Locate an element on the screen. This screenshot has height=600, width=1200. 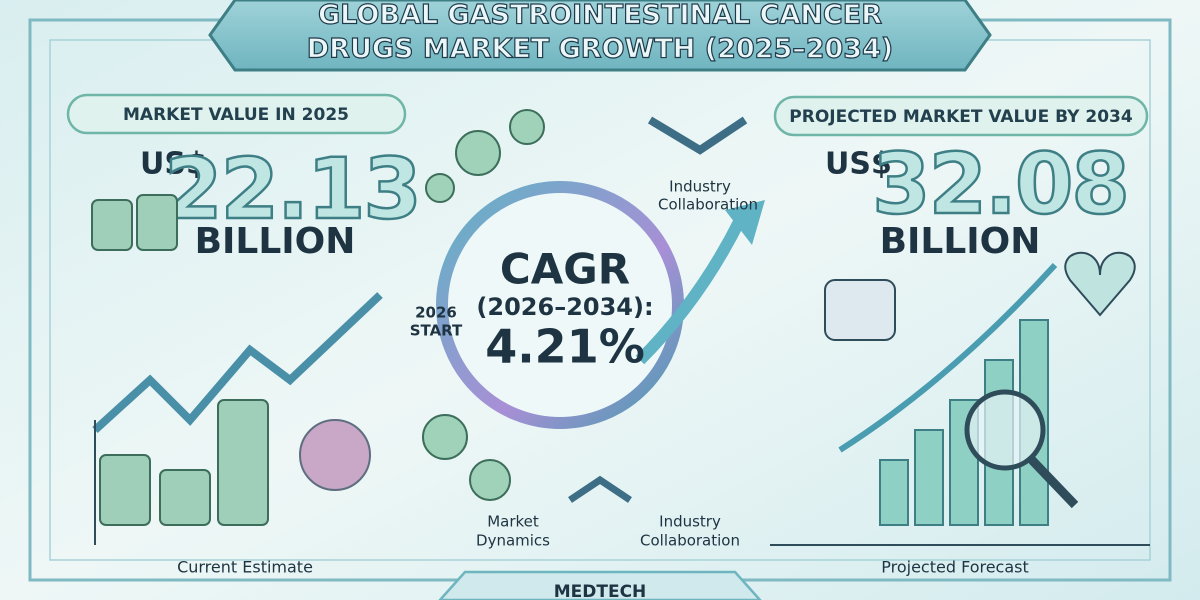
cagr-ring is located at coordinates (560, 305).